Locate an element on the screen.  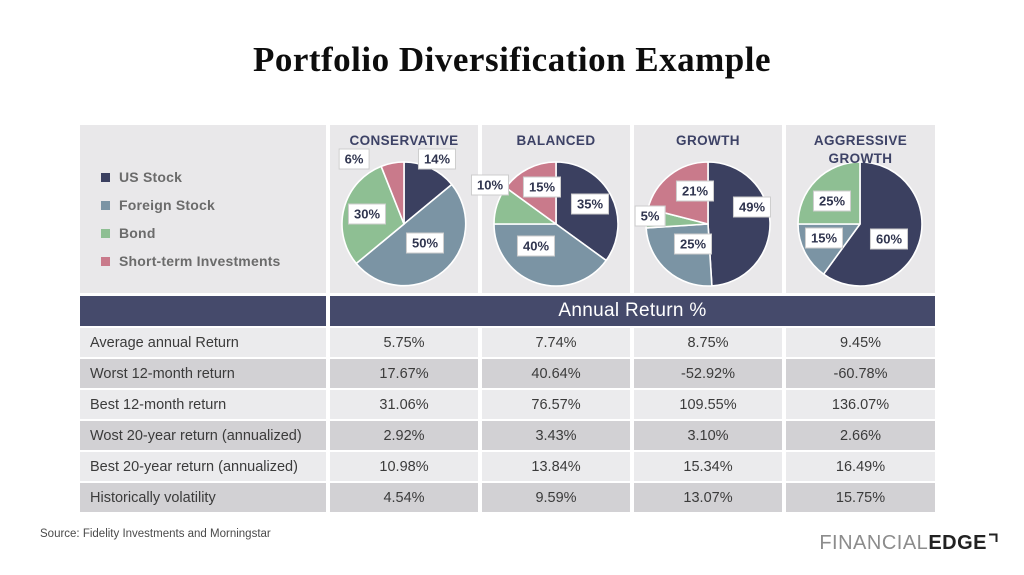
pie-title: CONSERVATIVE is located at coordinates (404, 140).